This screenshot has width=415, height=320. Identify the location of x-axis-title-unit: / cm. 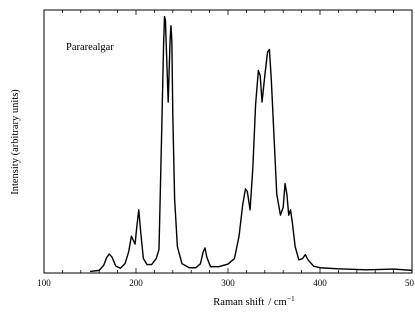
(277, 302).